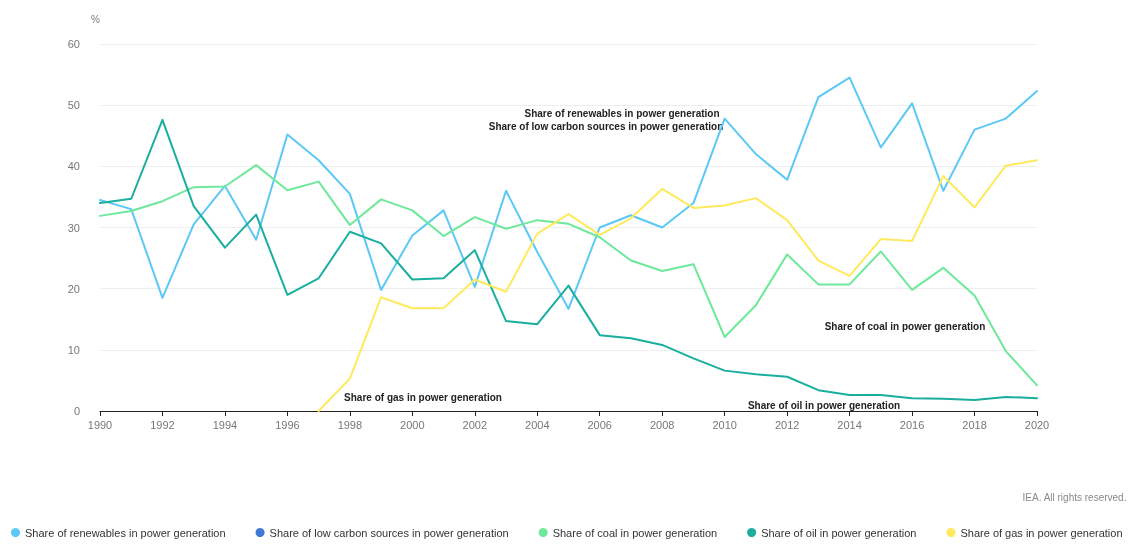 The image size is (1131, 545). Describe the element at coordinates (839, 532) in the screenshot. I see `legend-label: Share of oil in power generation` at that location.